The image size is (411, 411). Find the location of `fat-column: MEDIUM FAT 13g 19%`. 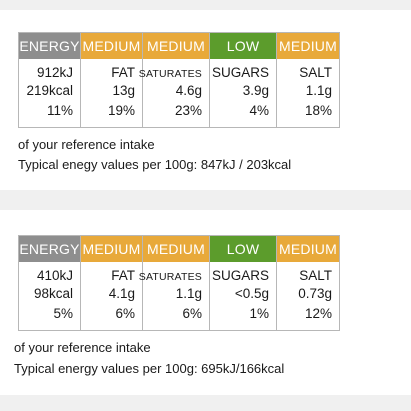

fat-column: MEDIUM FAT 13g 19% is located at coordinates (112, 80).